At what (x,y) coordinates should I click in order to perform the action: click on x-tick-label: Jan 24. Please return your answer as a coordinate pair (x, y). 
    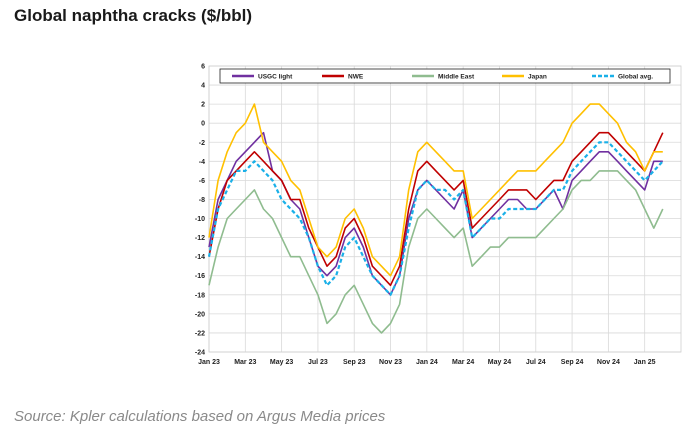
    Looking at the image, I should click on (427, 362).